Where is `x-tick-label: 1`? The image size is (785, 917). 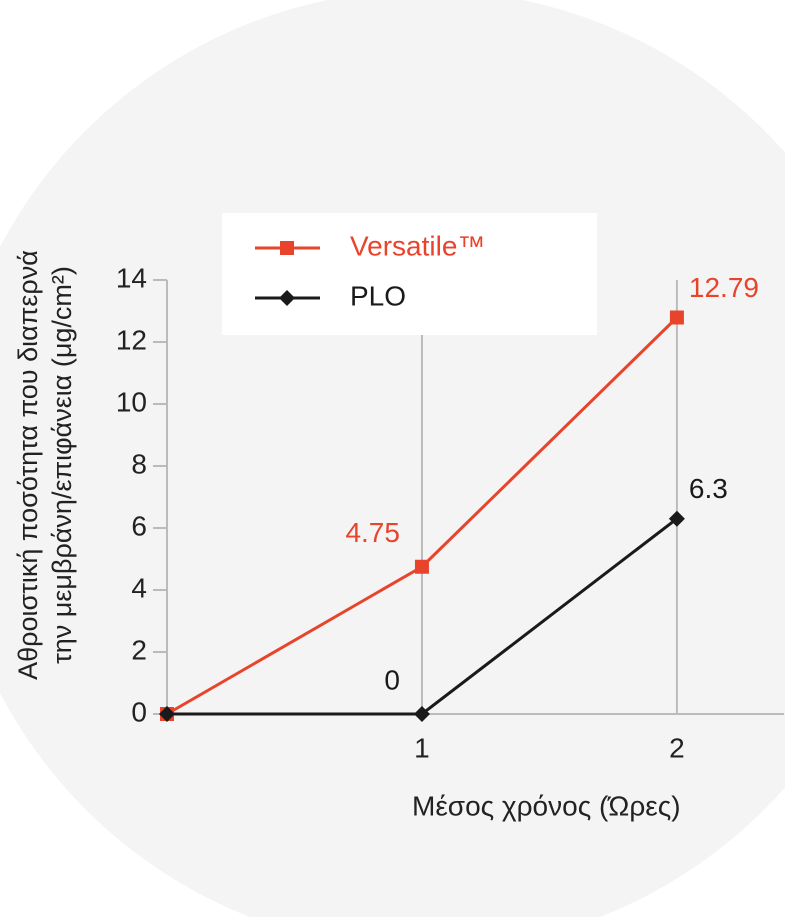 x-tick-label: 1 is located at coordinates (422, 747).